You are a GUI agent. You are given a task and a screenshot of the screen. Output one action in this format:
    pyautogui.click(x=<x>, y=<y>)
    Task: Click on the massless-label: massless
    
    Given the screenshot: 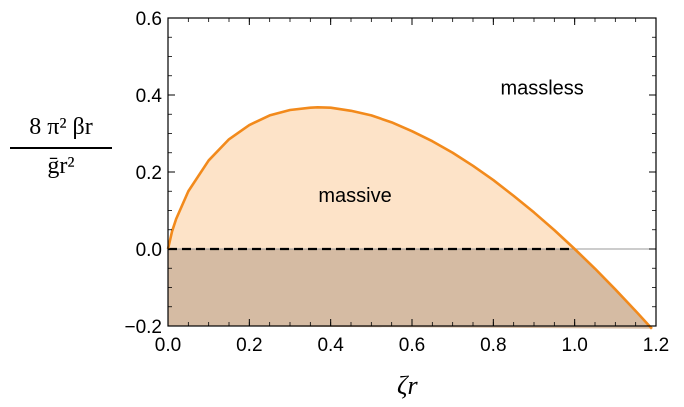 What is the action you would take?
    pyautogui.click(x=541, y=88)
    